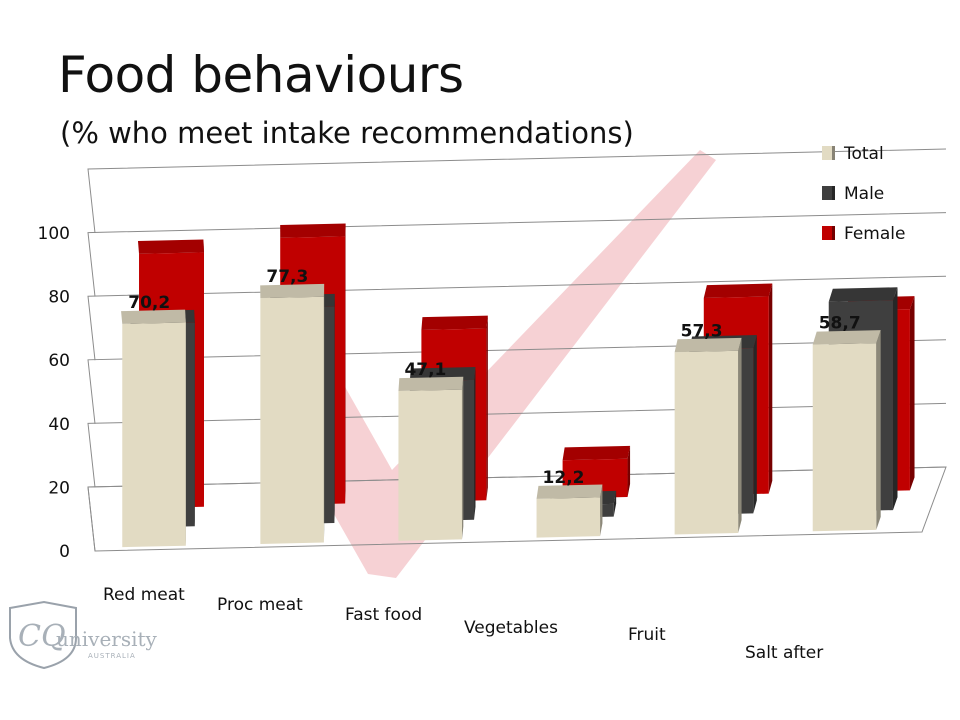  I want to click on legend: Total Male Female, so click(863, 194).